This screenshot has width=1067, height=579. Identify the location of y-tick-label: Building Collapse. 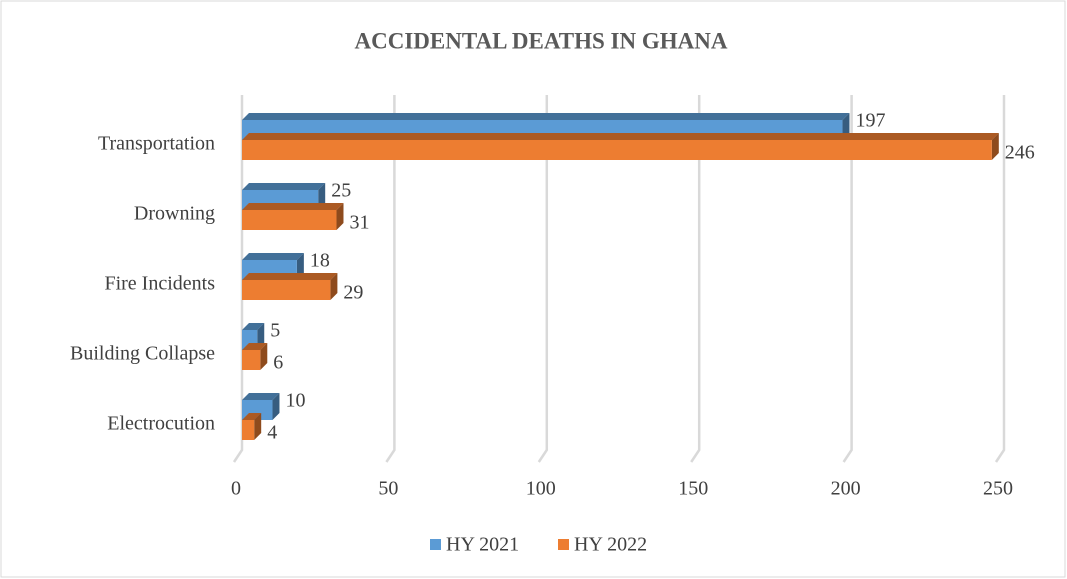
(142, 354).